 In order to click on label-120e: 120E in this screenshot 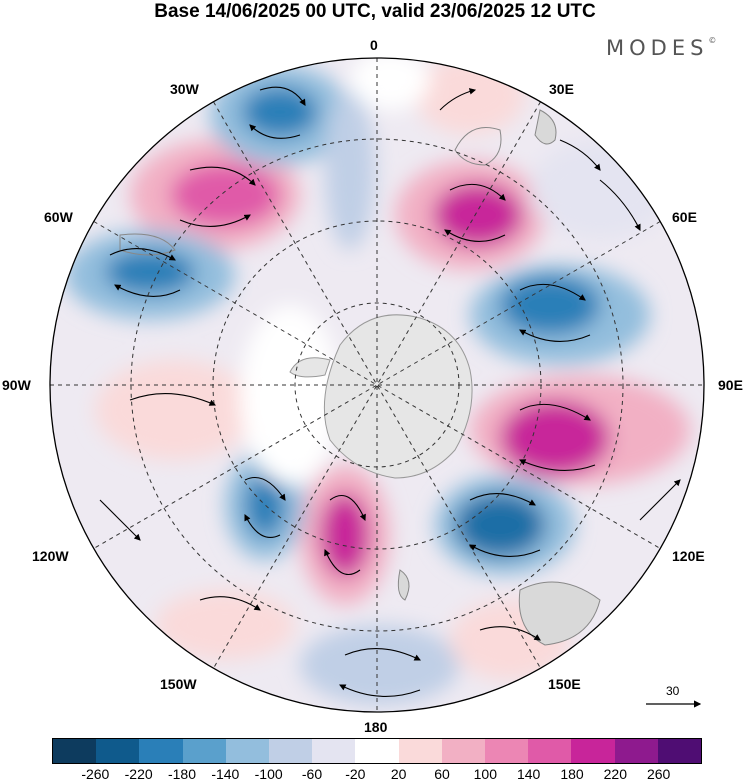, I will do `click(688, 556)`.